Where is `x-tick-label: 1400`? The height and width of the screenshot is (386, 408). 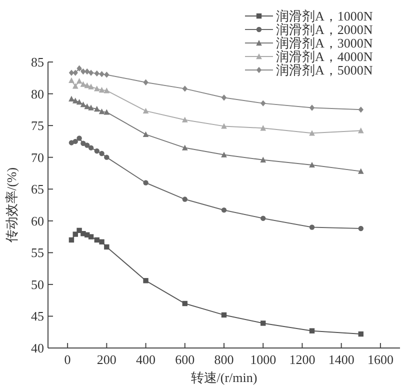
x-tick-label: 1400 is located at coordinates (341, 359).